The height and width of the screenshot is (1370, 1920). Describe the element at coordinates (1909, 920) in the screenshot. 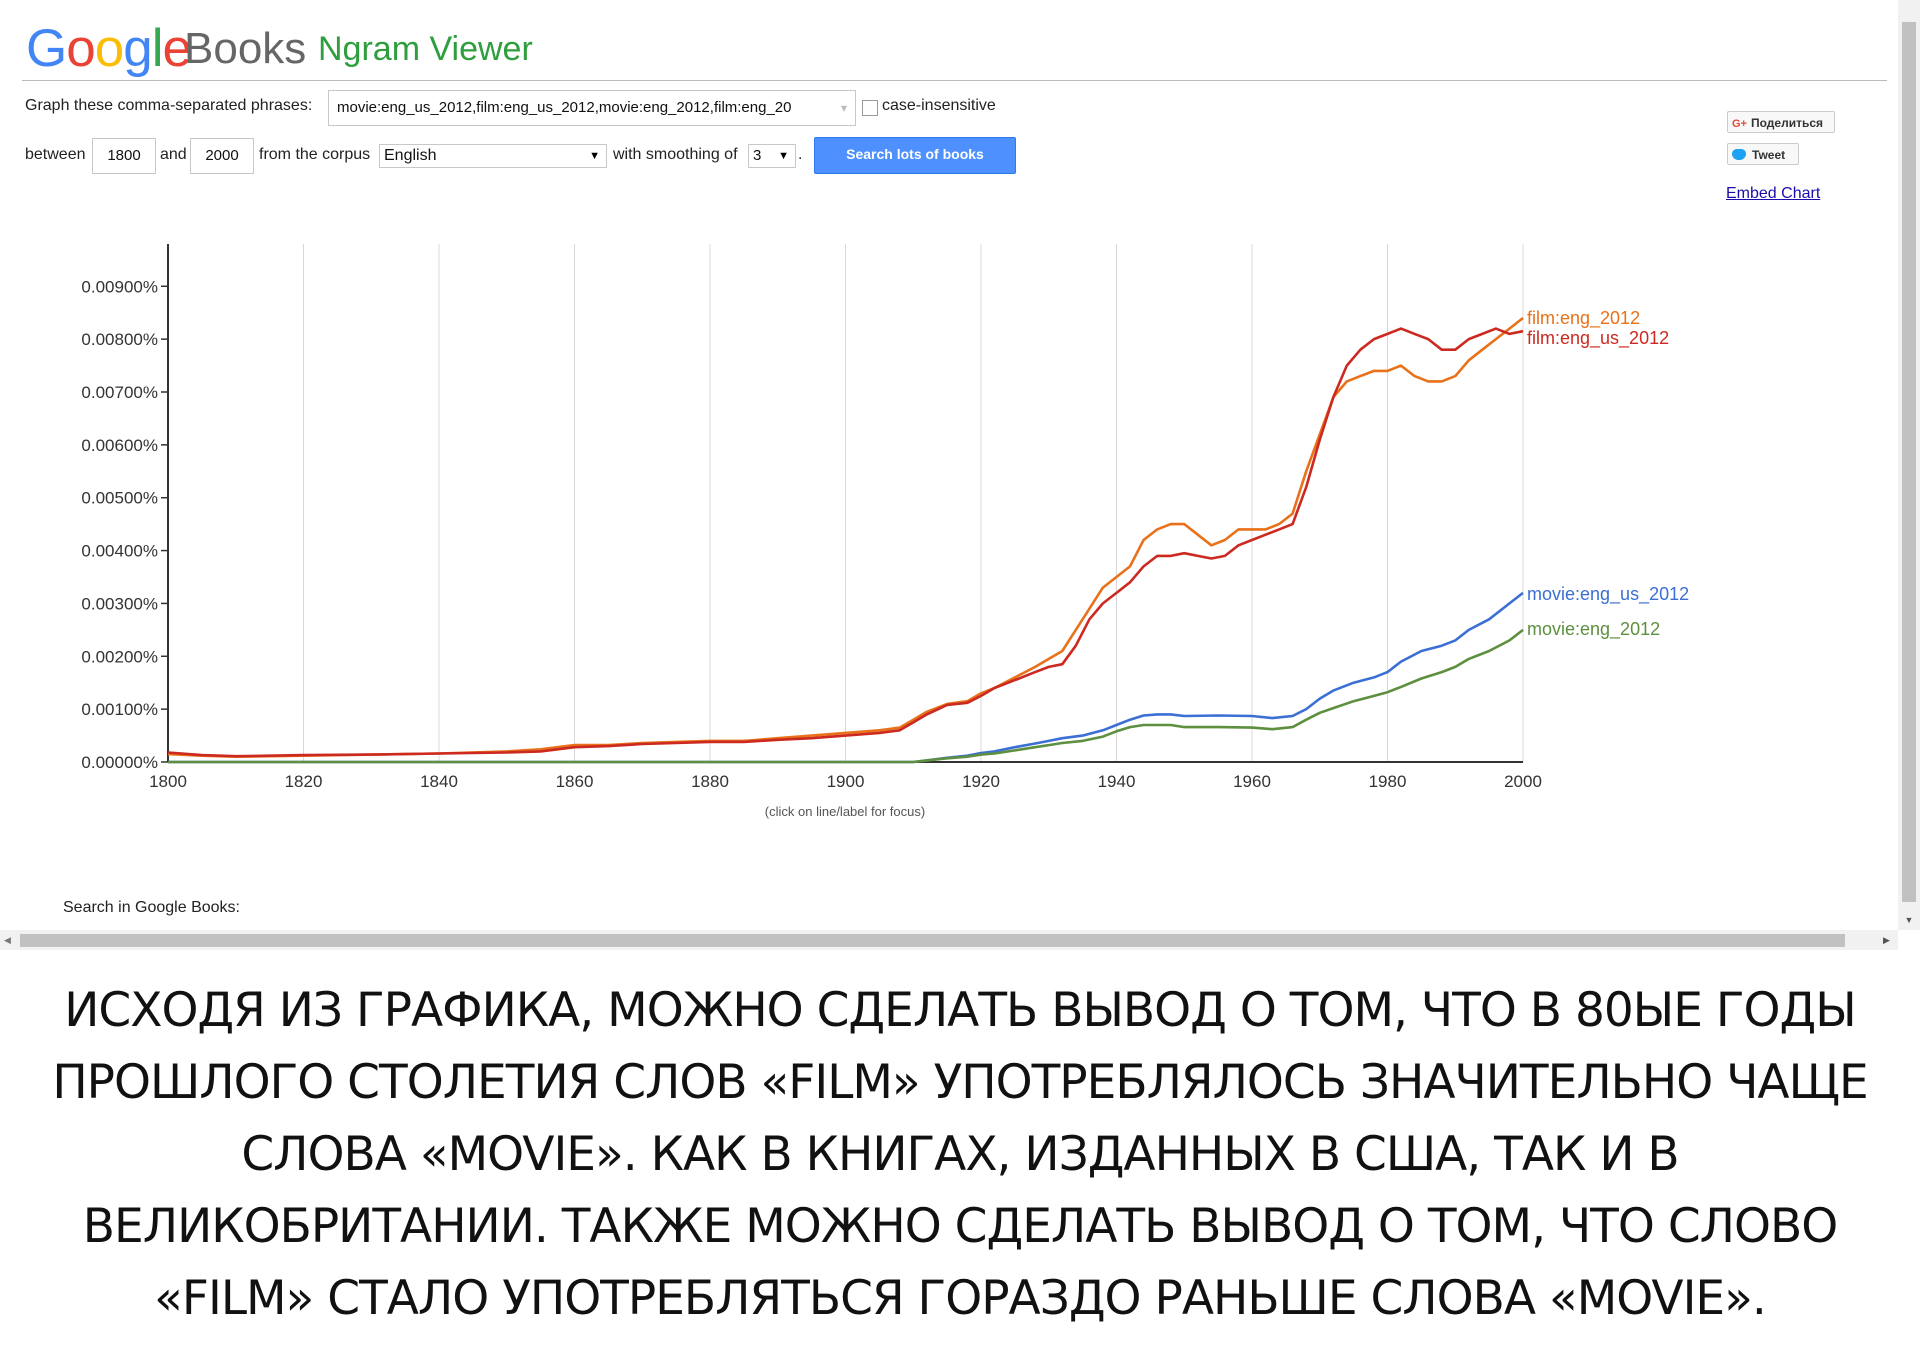

I see `scroll-down-arrow-icon: ▼` at that location.